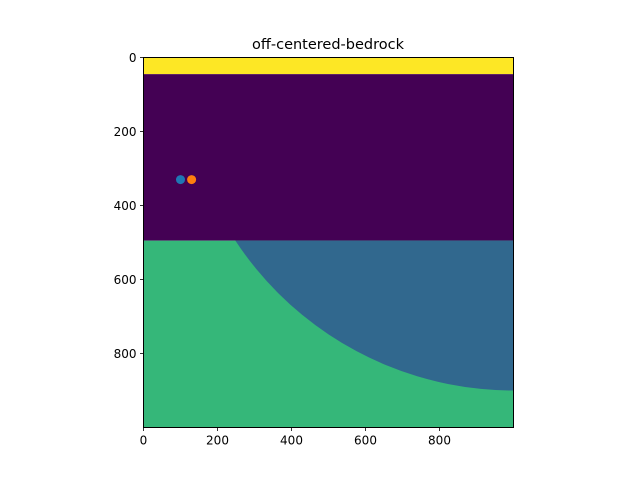 This screenshot has height=480, width=640. I want to click on chart-title: off-centered-bedrock, so click(328, 45).